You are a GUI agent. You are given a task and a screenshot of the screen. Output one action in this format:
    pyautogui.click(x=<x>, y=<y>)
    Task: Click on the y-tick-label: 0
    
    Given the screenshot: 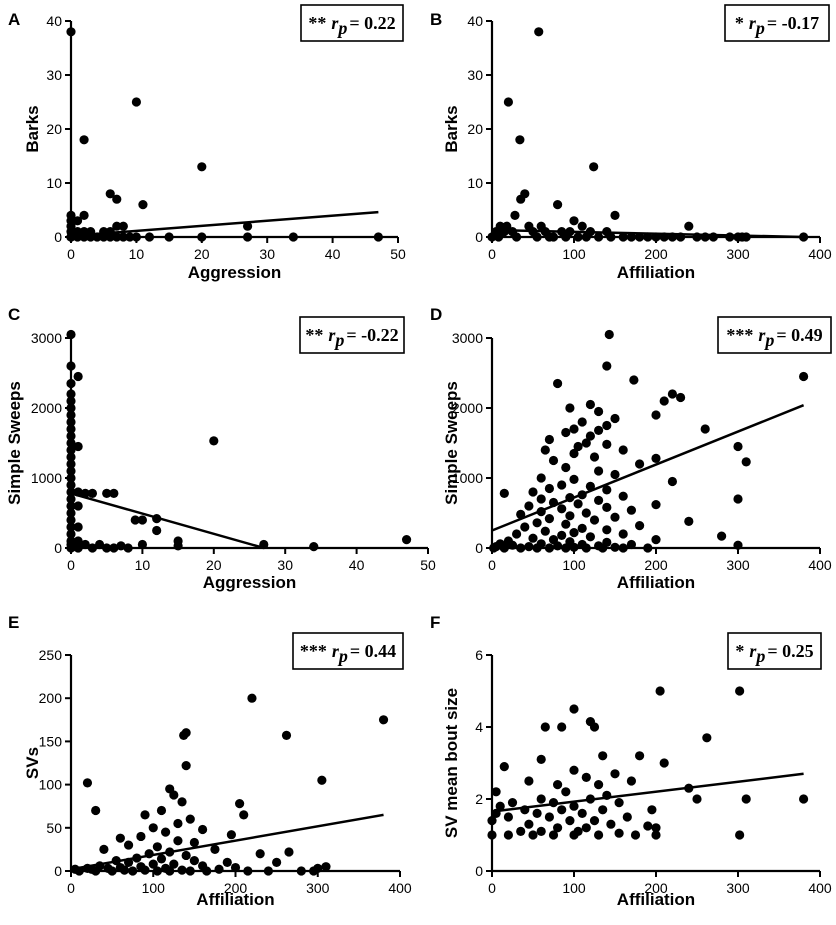 What is the action you would take?
    pyautogui.click(x=479, y=871)
    